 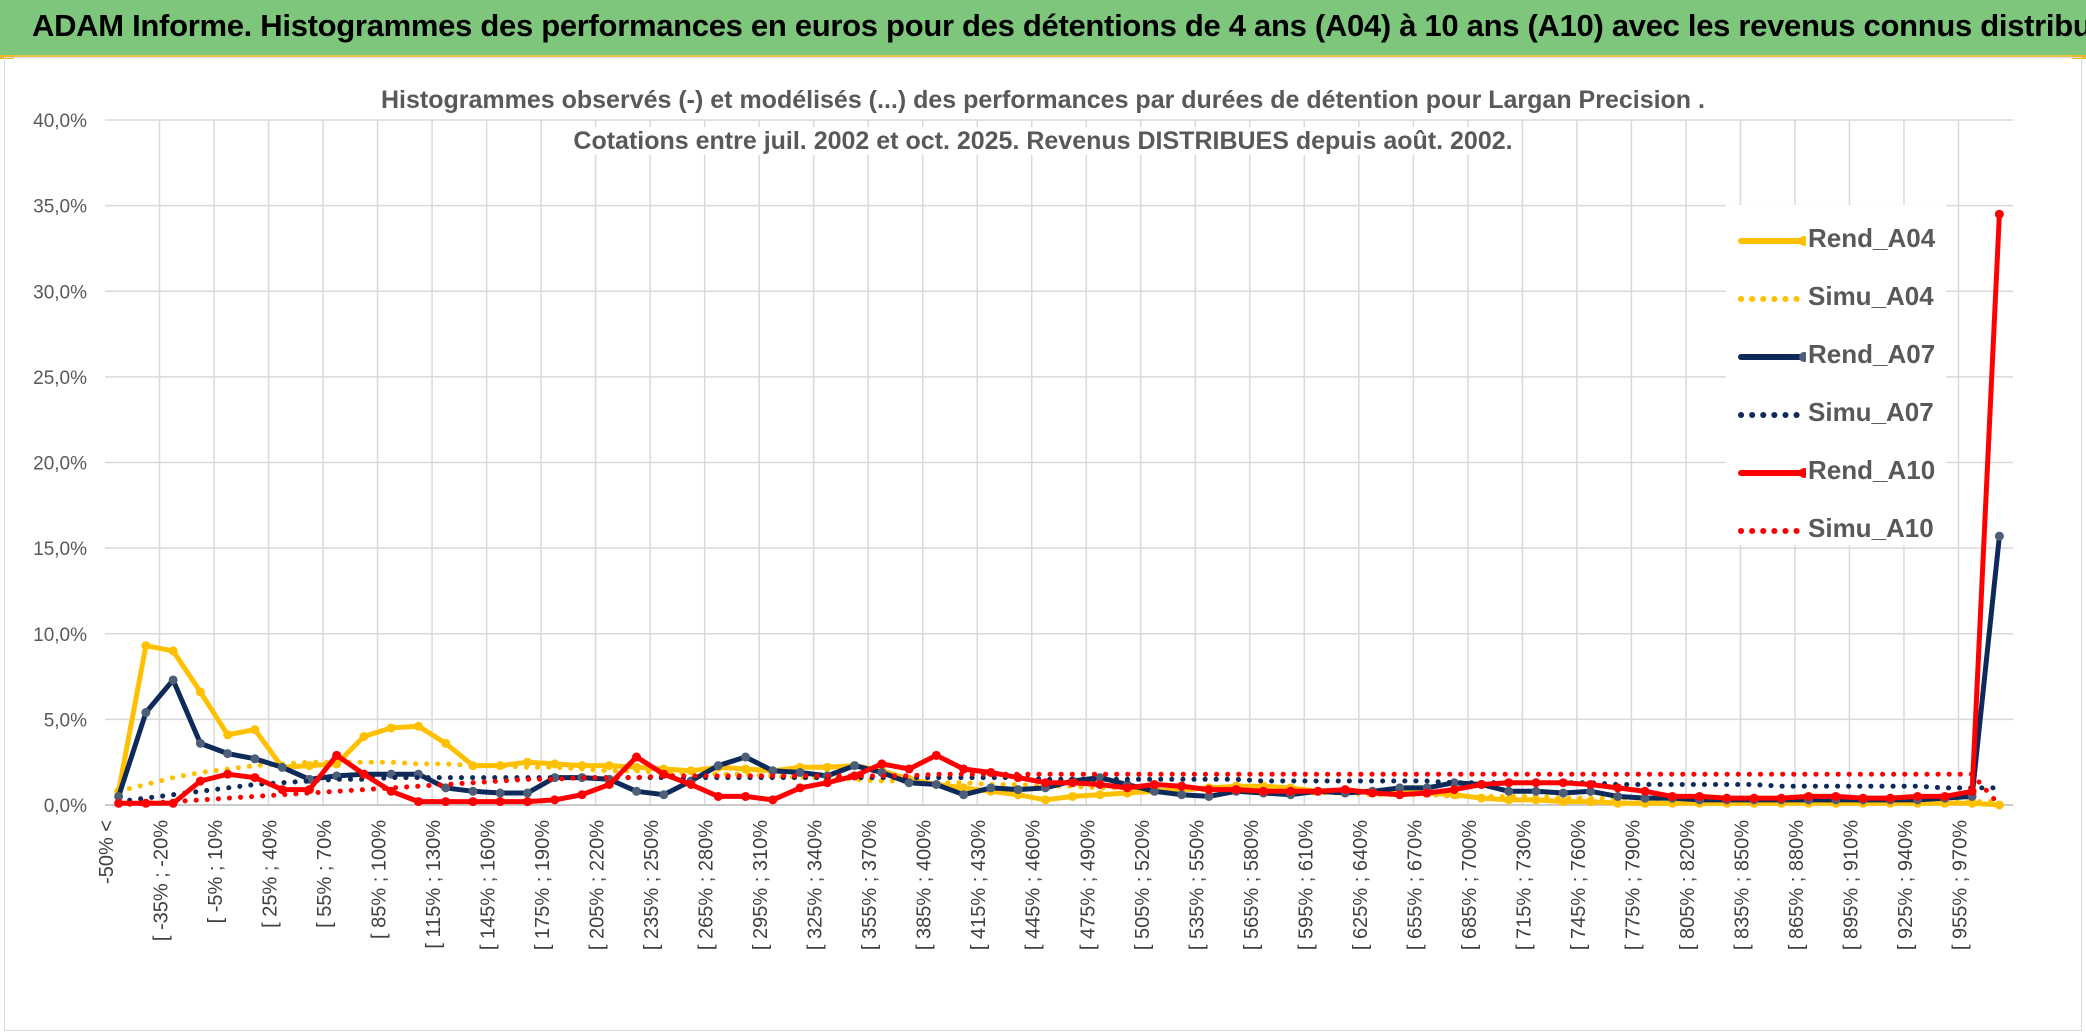 What do you see at coordinates (65, 720) in the screenshot?
I see `y-tick-label: 5,0%` at bounding box center [65, 720].